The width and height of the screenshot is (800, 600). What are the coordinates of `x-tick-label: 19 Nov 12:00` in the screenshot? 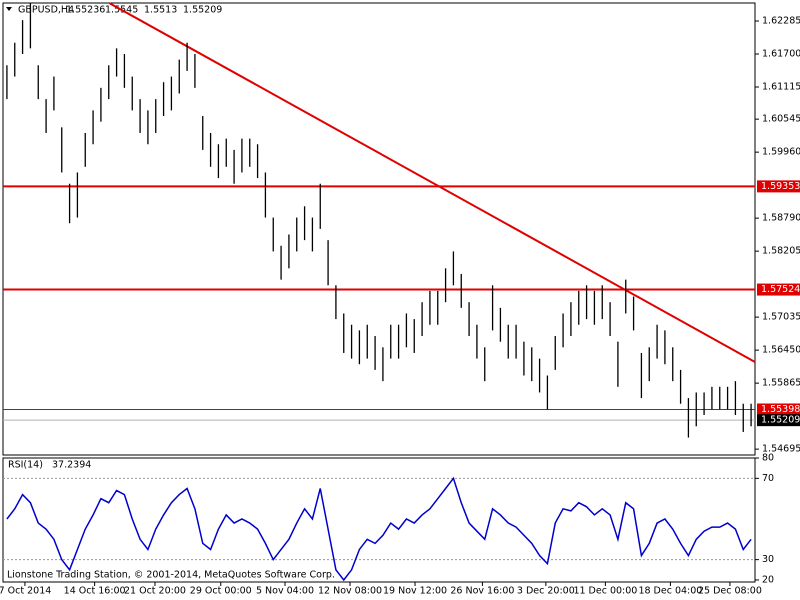 It's located at (415, 591).